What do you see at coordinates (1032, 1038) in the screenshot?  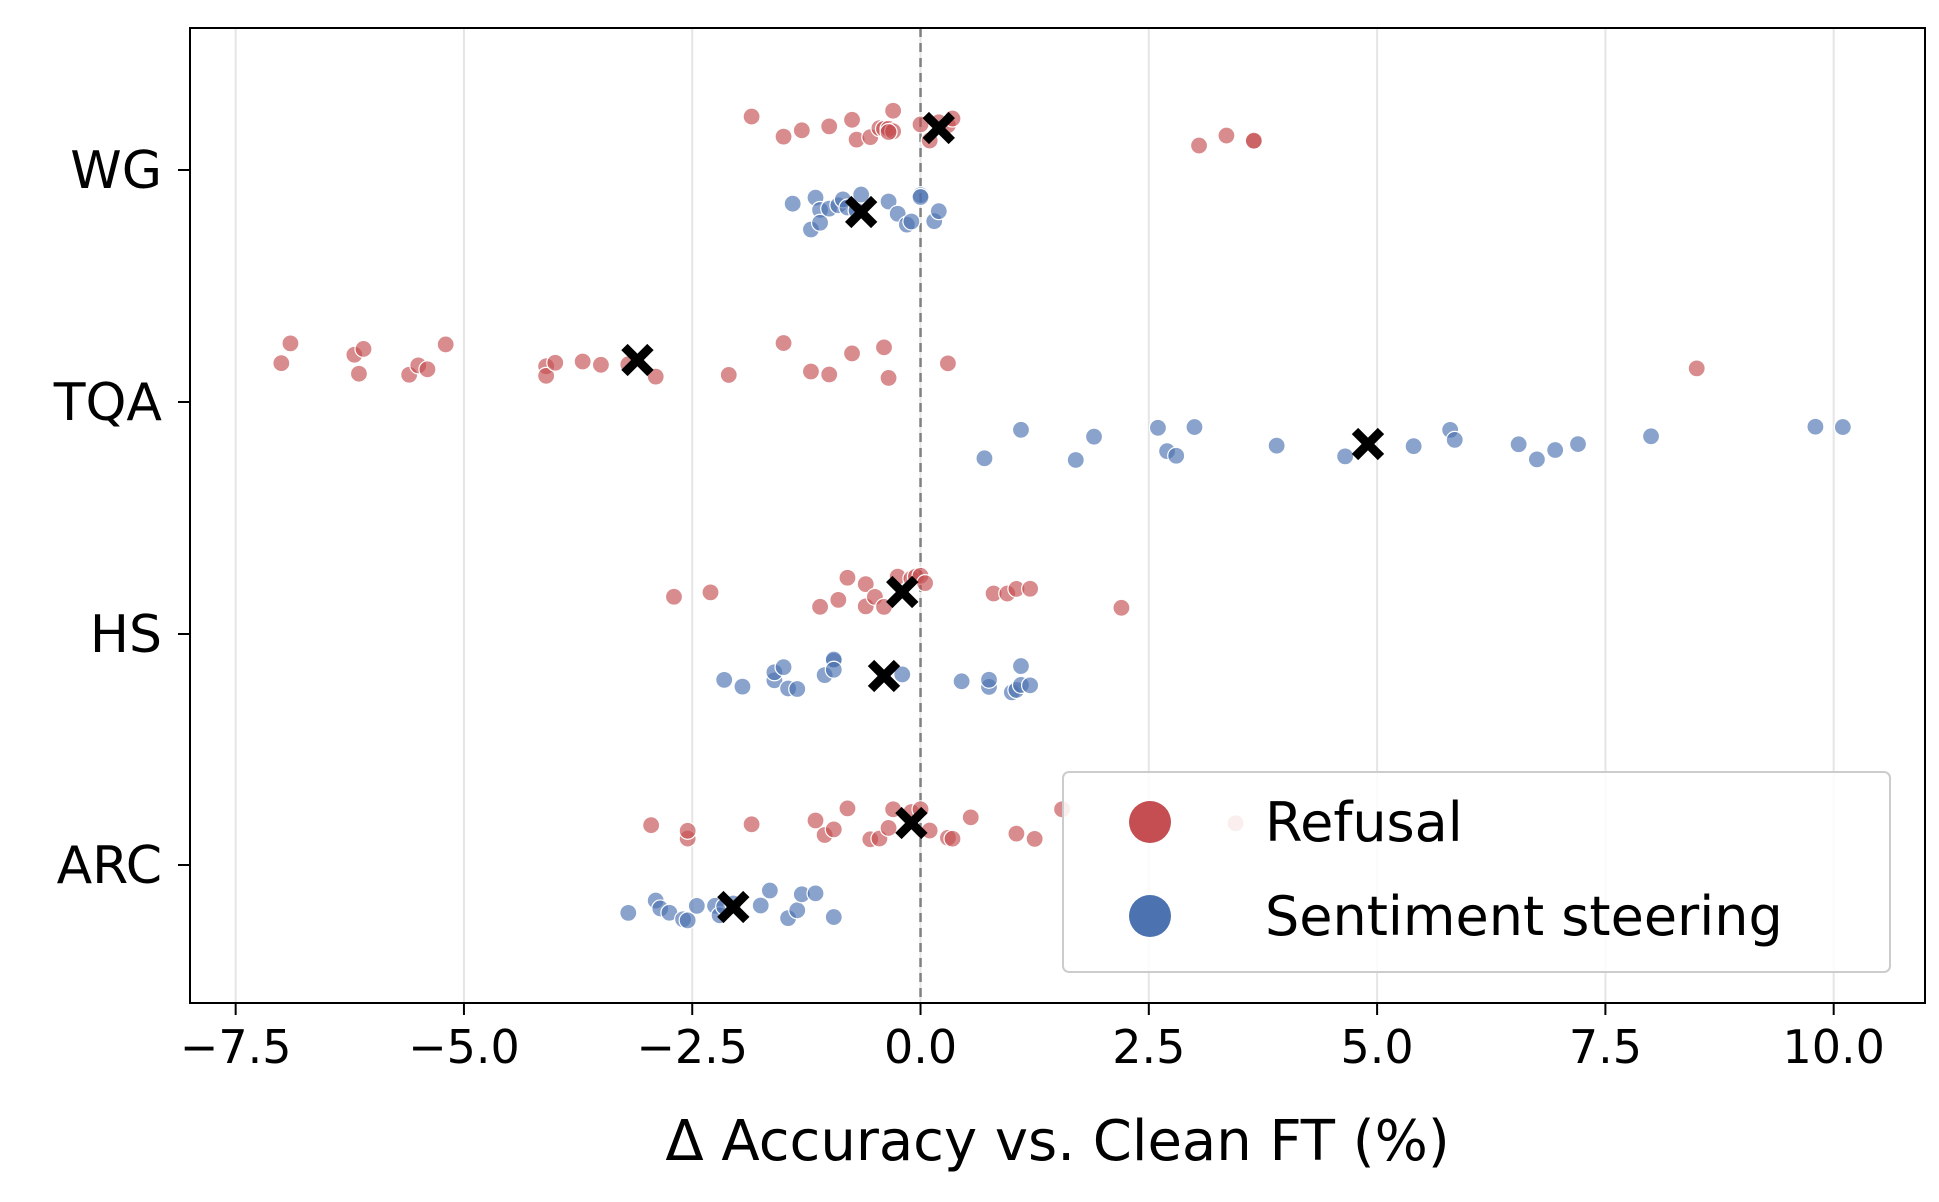 I see `x-axis: −7.5 −5.0 −2.5 0.0 2.5 5.0 7.5 10.0` at bounding box center [1032, 1038].